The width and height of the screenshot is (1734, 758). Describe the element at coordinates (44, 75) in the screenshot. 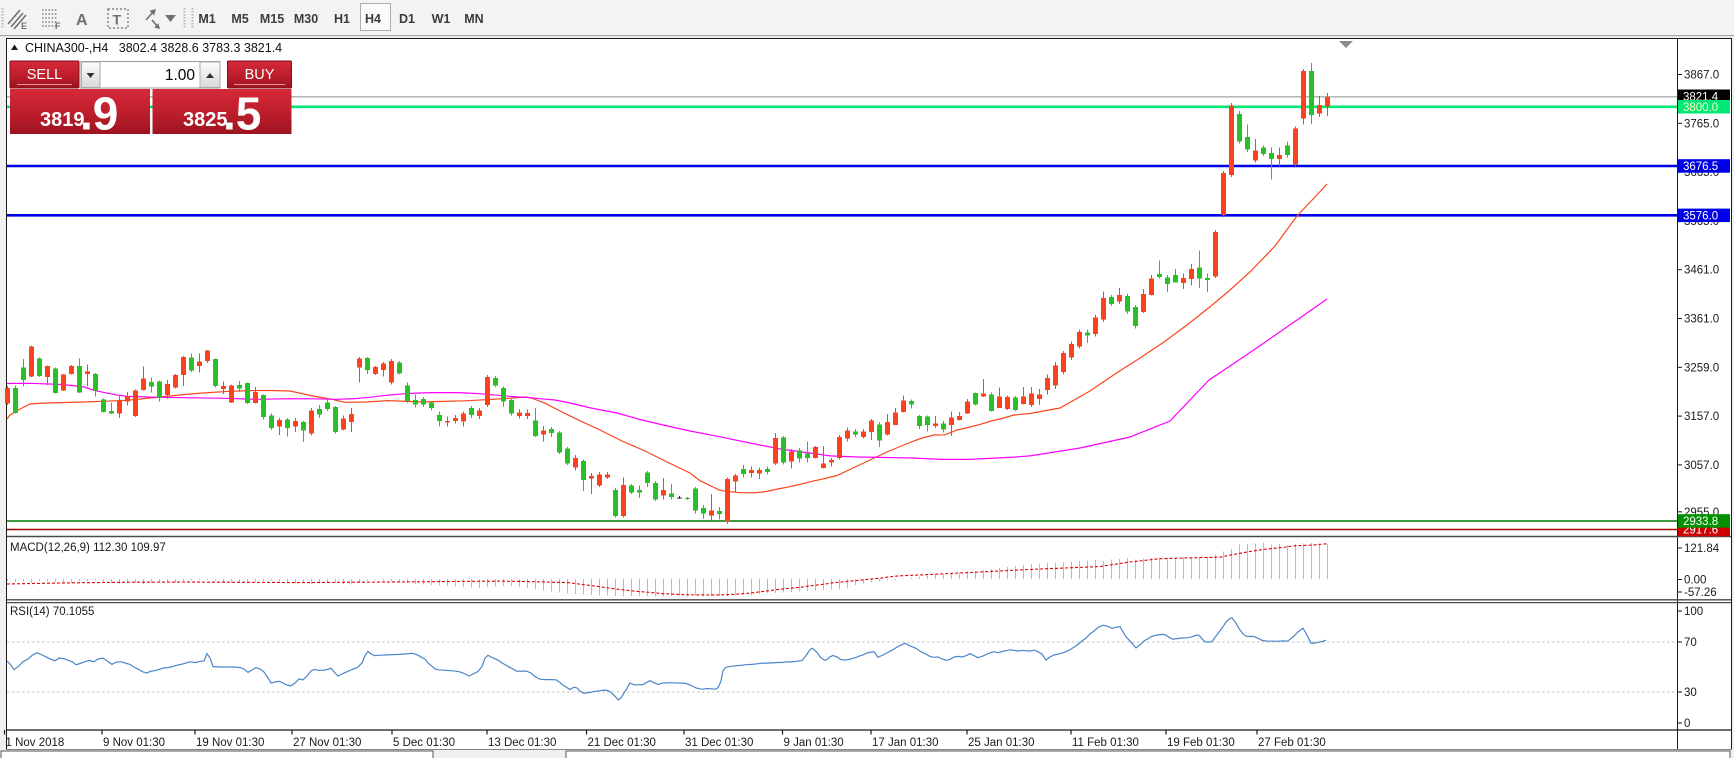

I see `svg-text: SELL` at that location.